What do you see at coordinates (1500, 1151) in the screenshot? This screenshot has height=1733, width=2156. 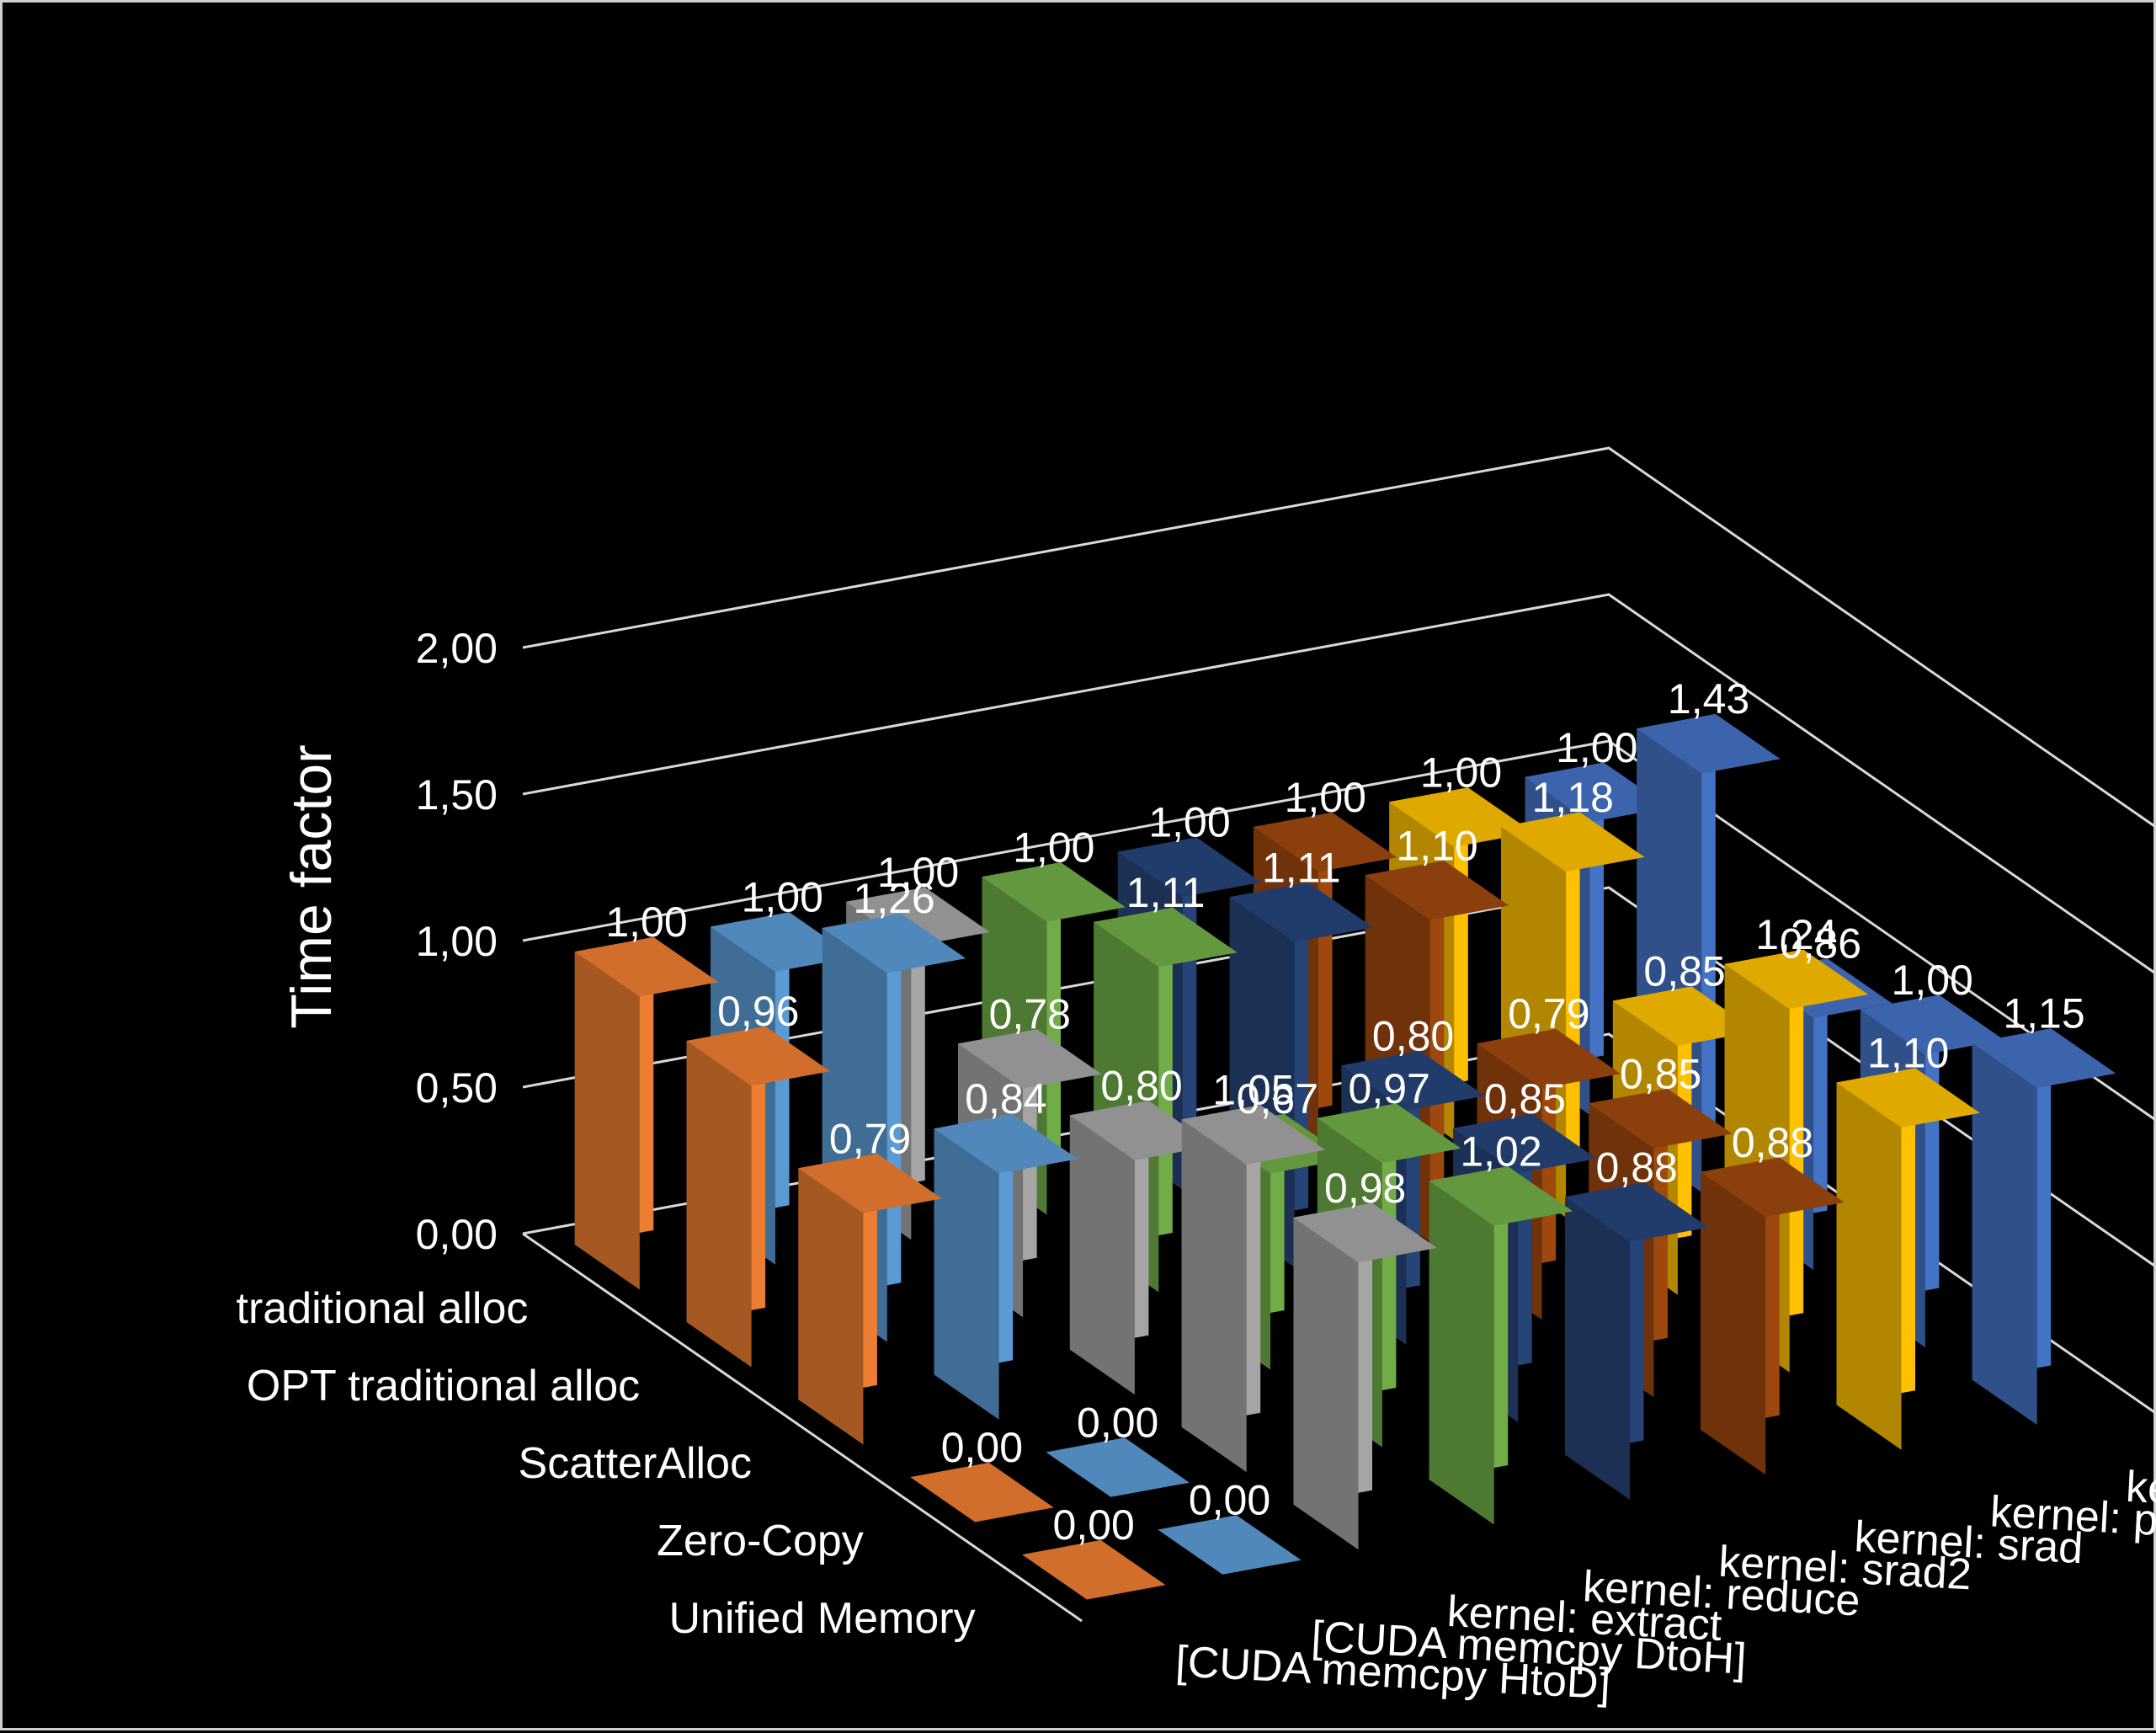 I see `data-label: 1,02` at bounding box center [1500, 1151].